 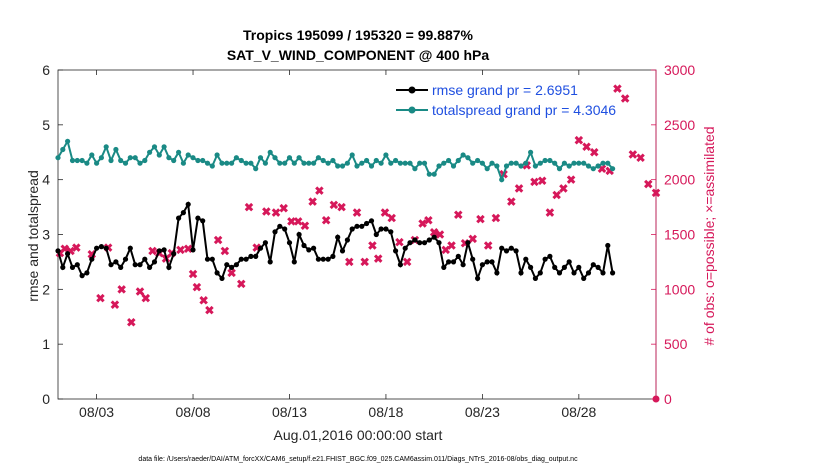 What do you see at coordinates (676, 344) in the screenshot?
I see `y-right-tick-label: 500` at bounding box center [676, 344].